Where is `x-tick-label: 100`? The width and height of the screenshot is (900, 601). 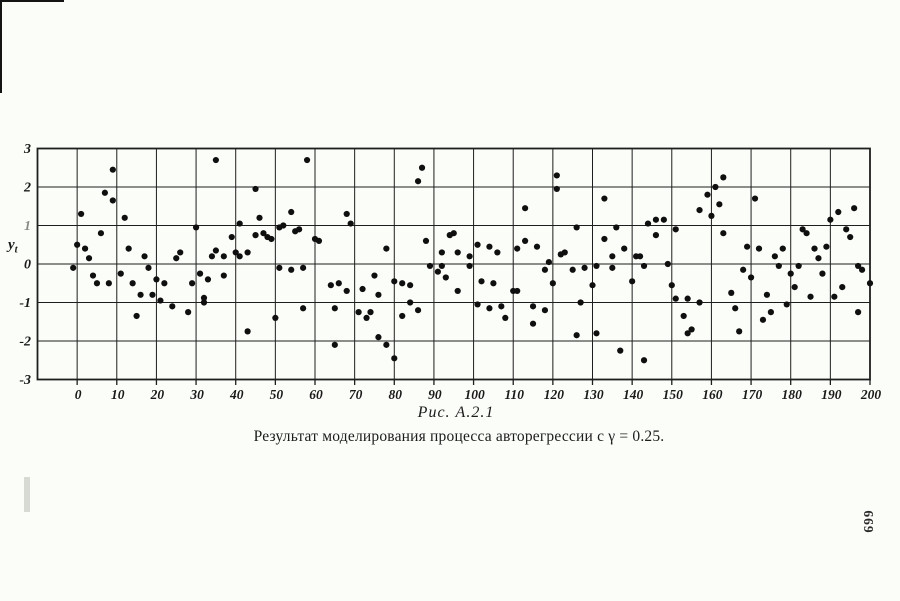
x-tick-label: 100 is located at coordinates (474, 394).